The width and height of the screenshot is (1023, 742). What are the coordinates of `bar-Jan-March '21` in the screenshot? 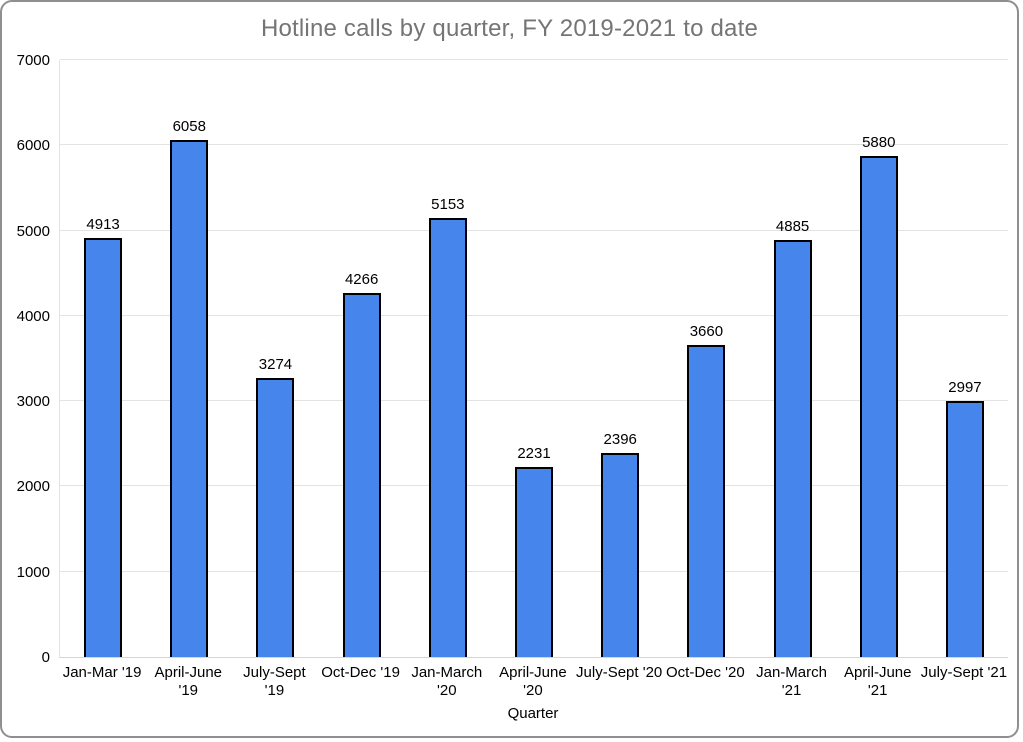 It's located at (792, 448).